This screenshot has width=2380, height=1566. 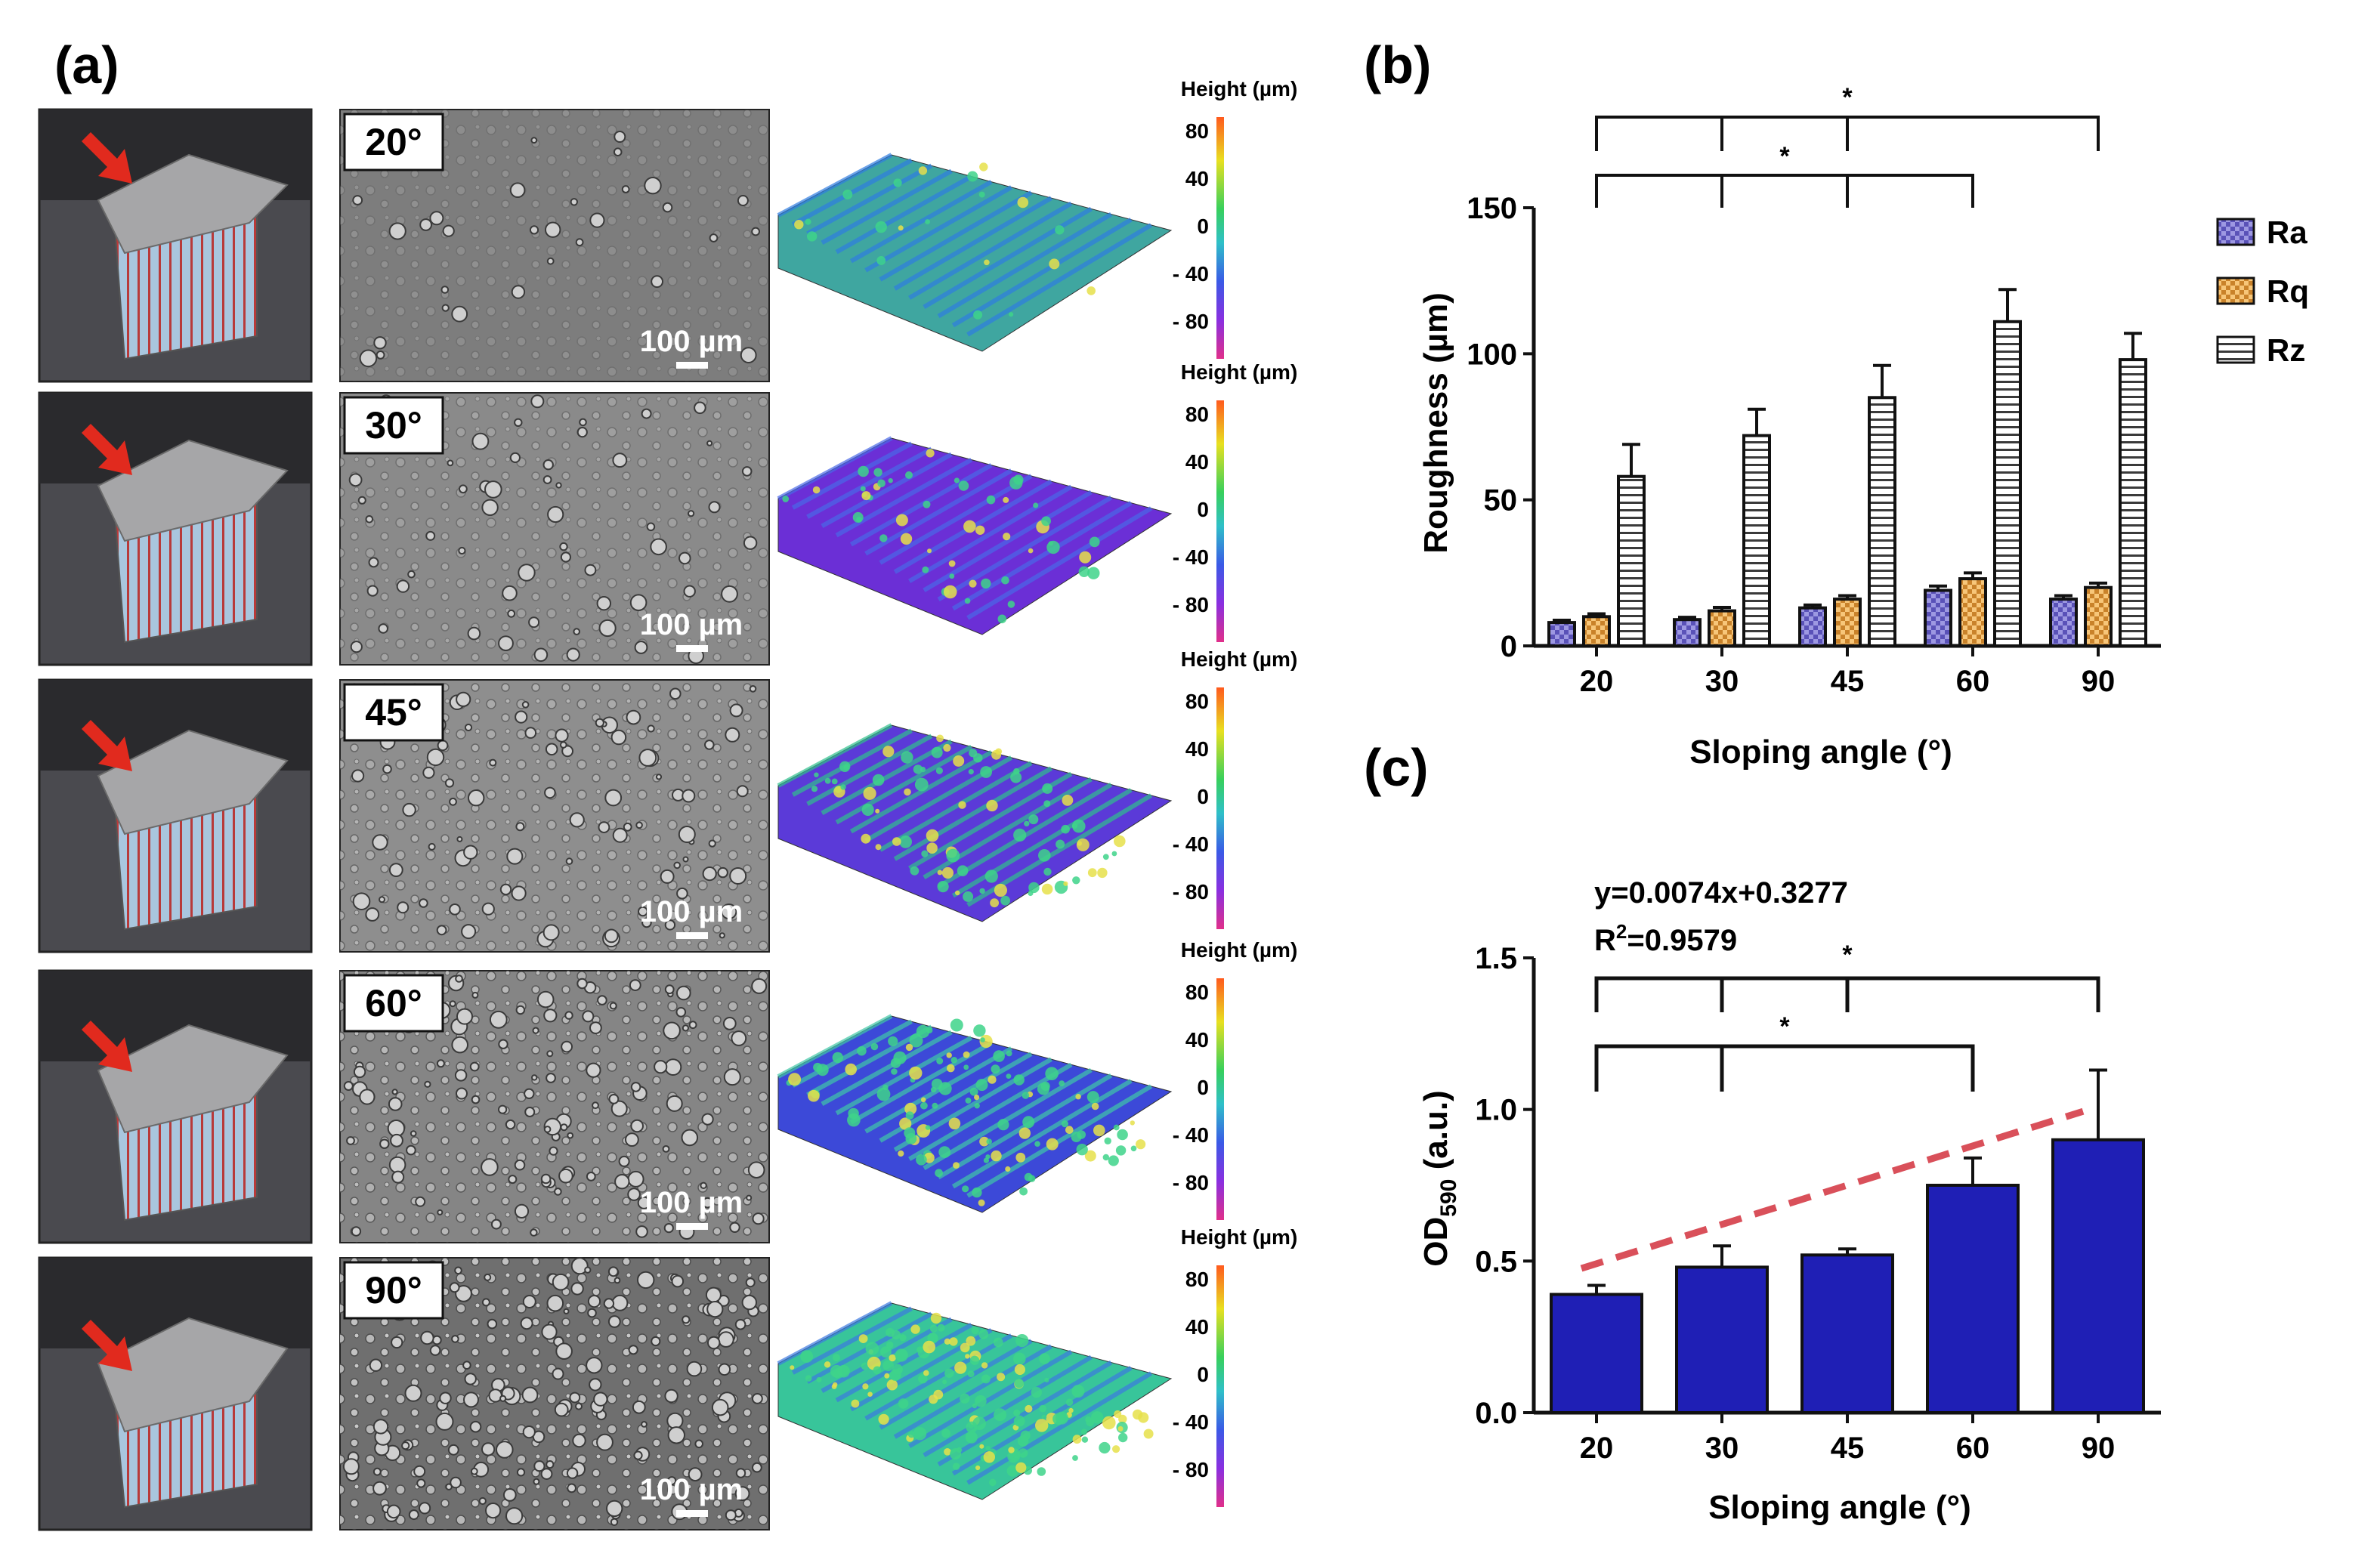 I want to click on panel-a-row-2: 30° 100 µm Height (µm) 80 40 0 - 40 - 80, so click(x=668, y=513).